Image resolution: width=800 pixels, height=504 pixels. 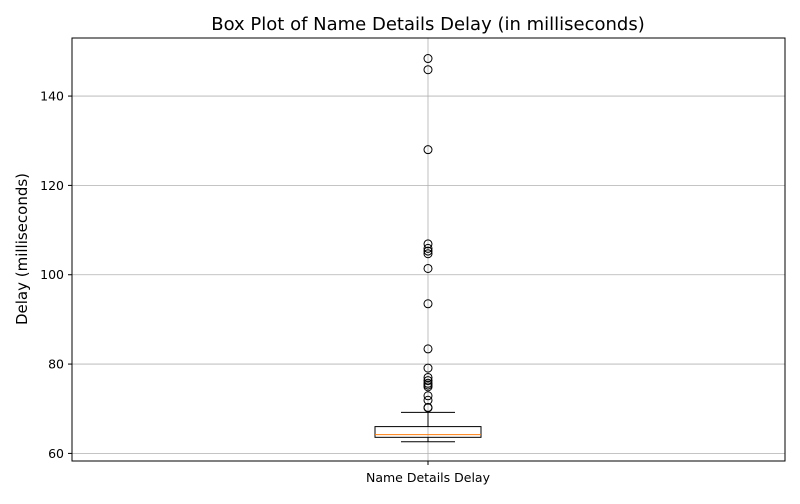 What do you see at coordinates (56, 453) in the screenshot?
I see `y-tick-label: 60` at bounding box center [56, 453].